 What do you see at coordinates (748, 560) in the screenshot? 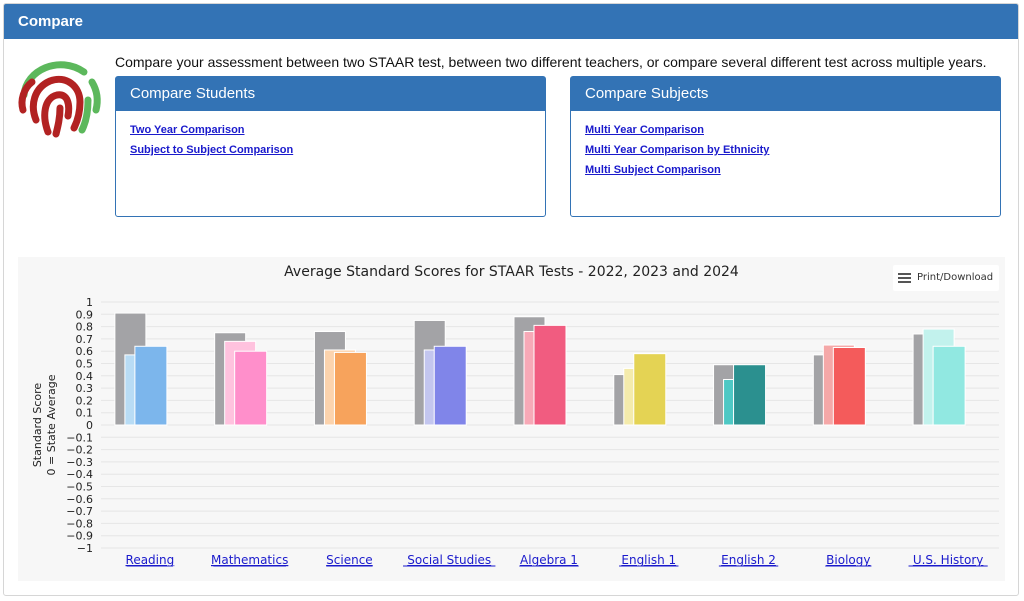
I see `x-axis-label-link: English 2` at bounding box center [748, 560].